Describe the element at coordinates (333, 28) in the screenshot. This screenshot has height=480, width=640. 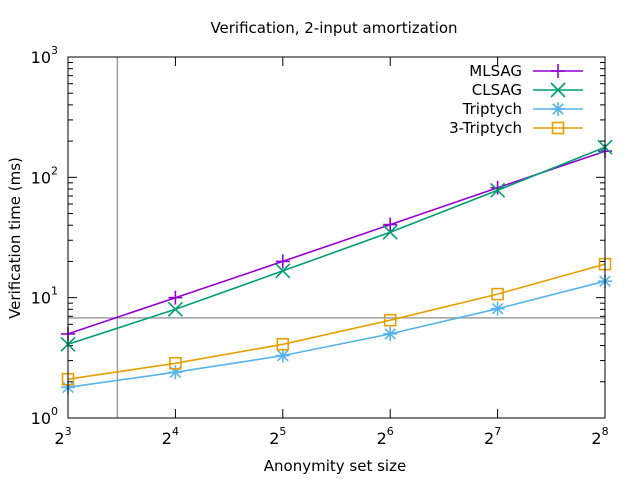
I see `chart-title: Verification, 2-input amortization` at that location.